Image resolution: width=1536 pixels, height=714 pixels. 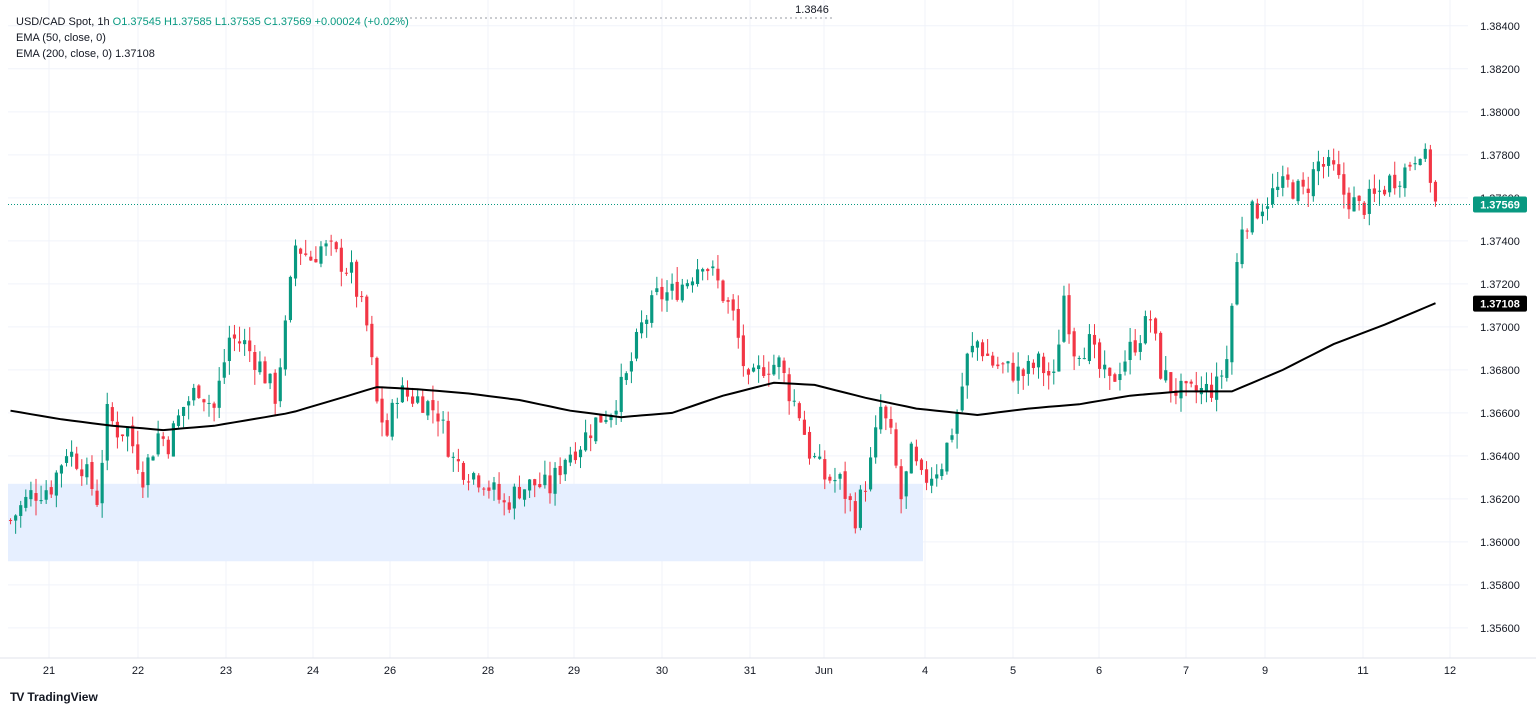 What do you see at coordinates (1362, 671) in the screenshot?
I see `time-tick-label: 11` at bounding box center [1362, 671].